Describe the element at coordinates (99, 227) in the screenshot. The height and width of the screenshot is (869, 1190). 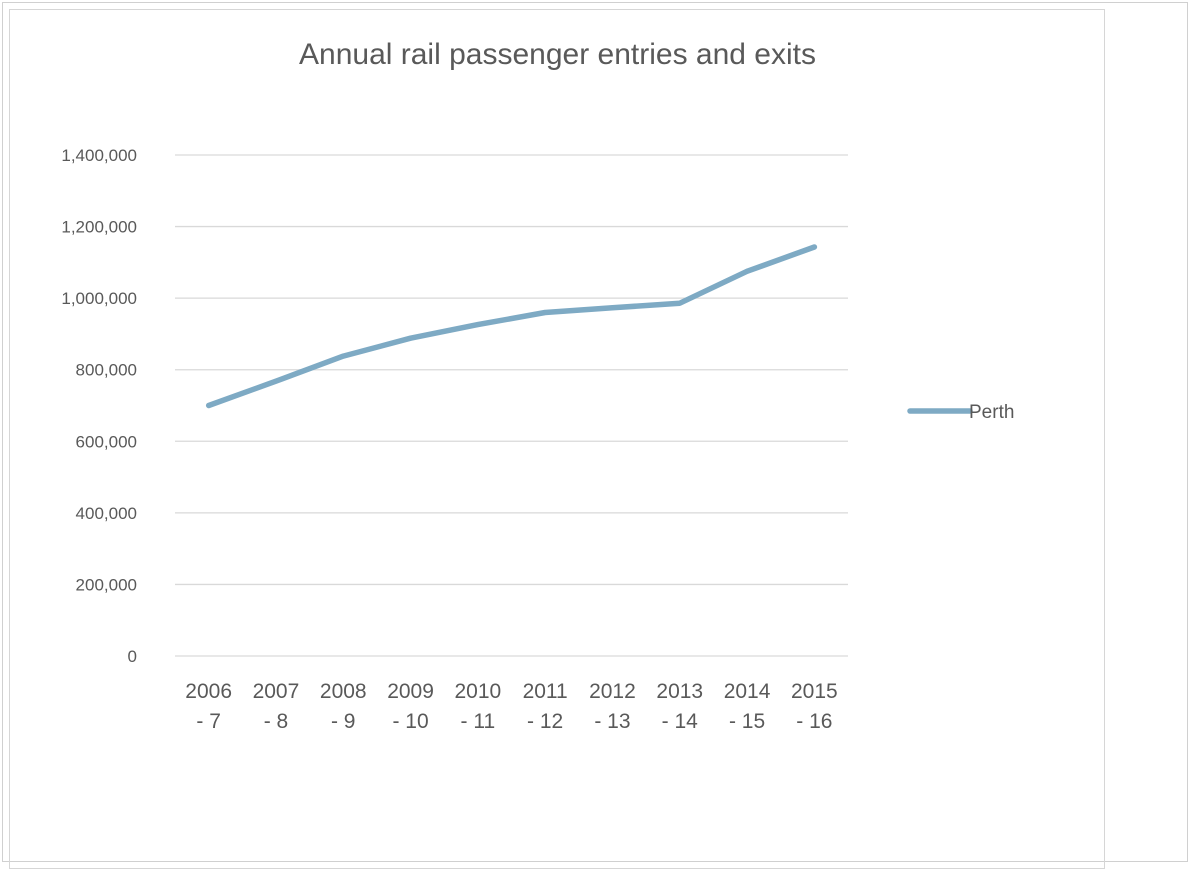
I see `y-tick-label: 1,200,000` at that location.